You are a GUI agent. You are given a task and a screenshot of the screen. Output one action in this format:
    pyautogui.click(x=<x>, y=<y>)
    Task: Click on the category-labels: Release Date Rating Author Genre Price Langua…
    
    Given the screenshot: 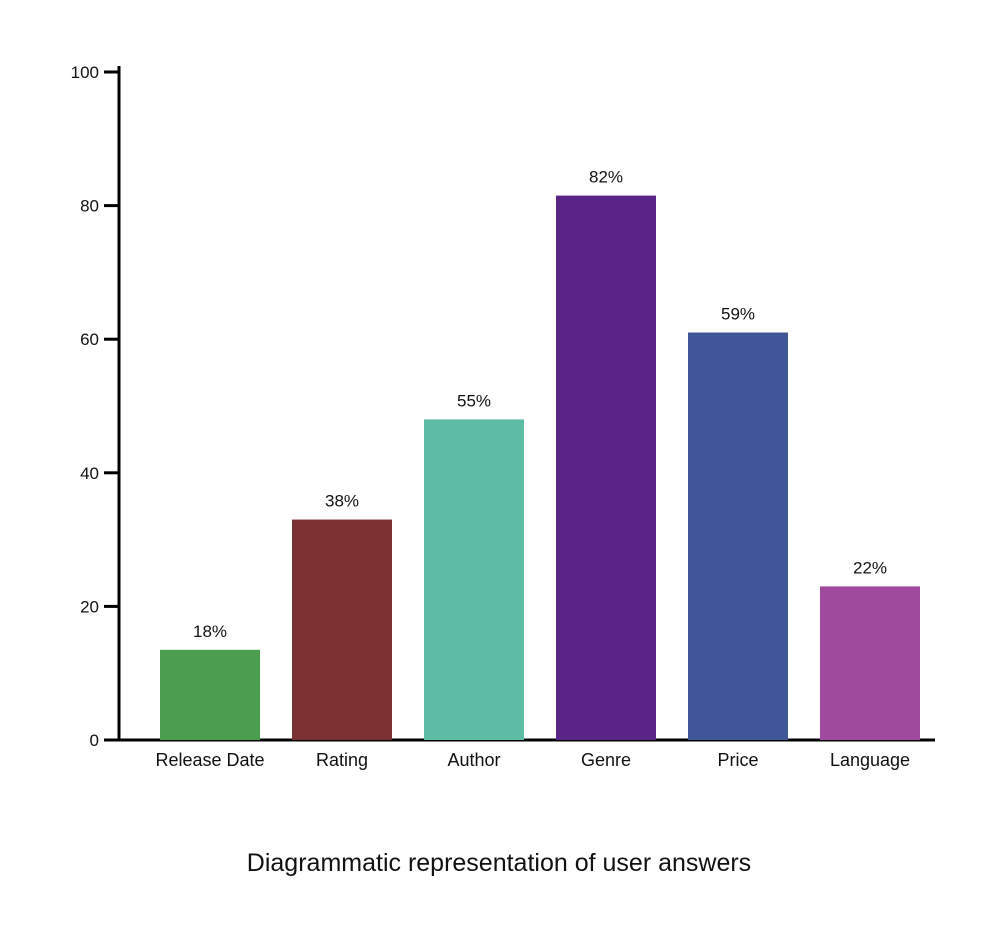 What is the action you would take?
    pyautogui.click(x=532, y=760)
    